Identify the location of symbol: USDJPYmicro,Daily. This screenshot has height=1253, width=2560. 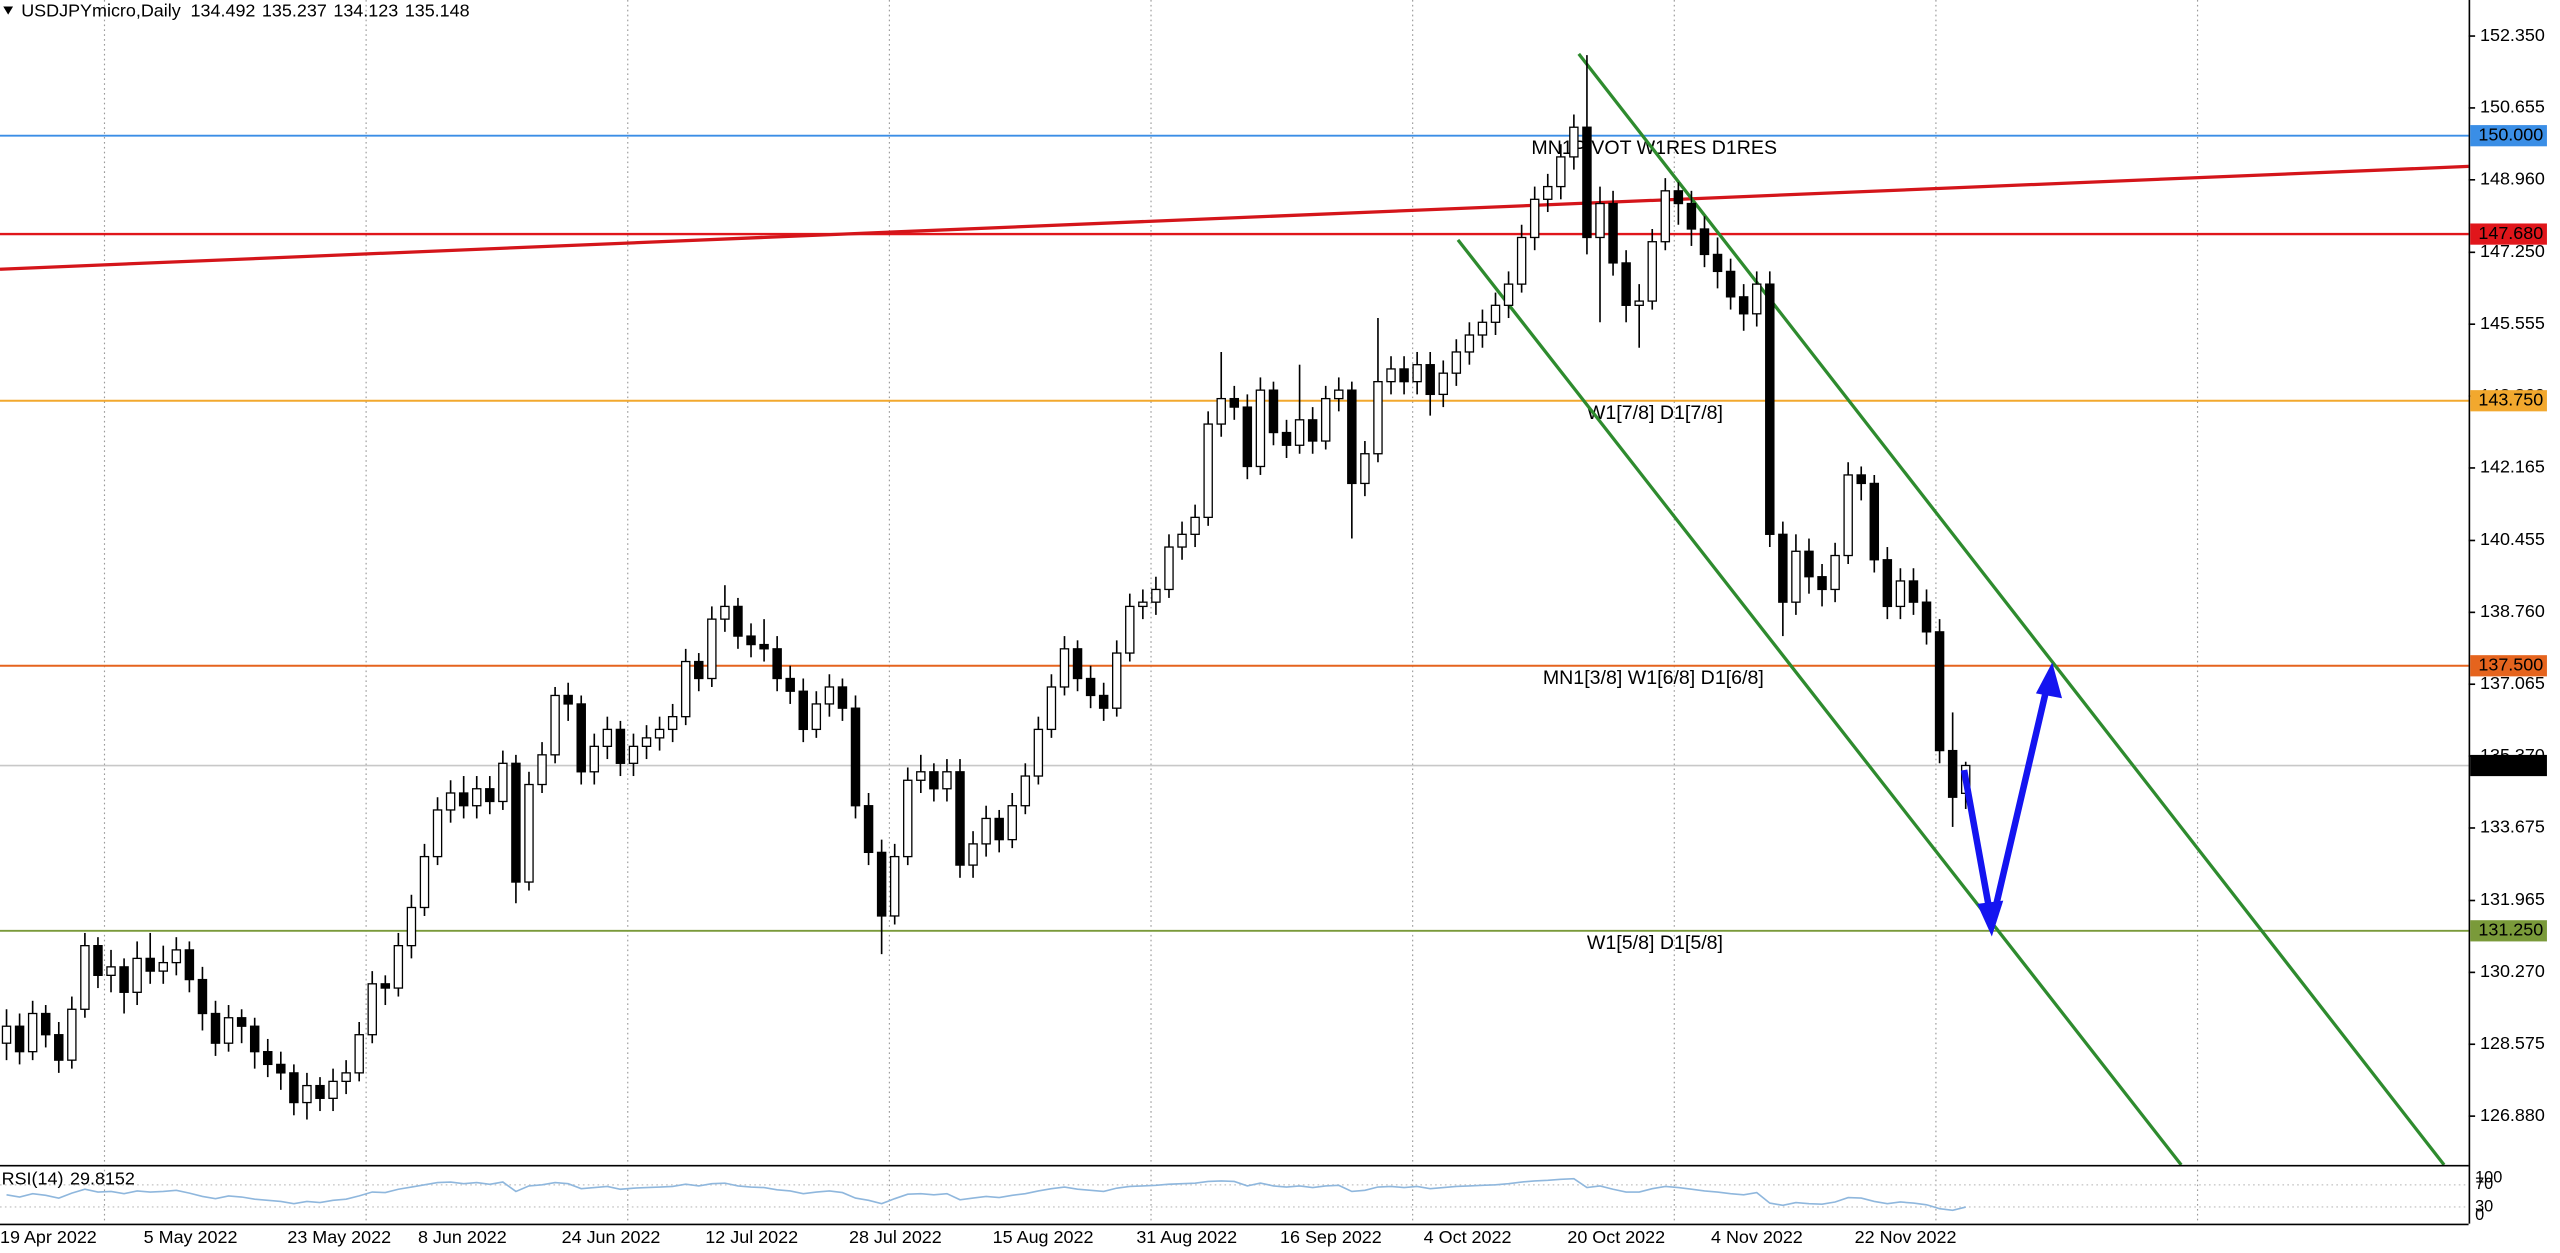
(101, 10).